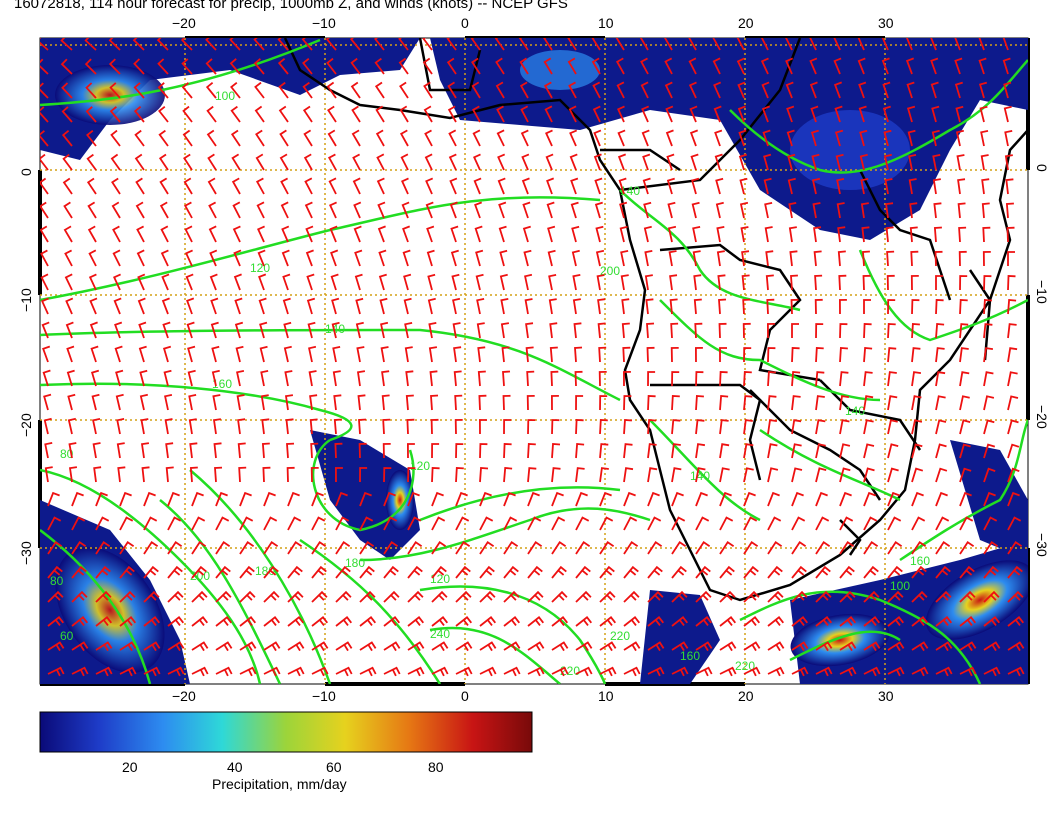 This screenshot has height=816, width=1056. I want to click on colorbar-scale, so click(286, 732).